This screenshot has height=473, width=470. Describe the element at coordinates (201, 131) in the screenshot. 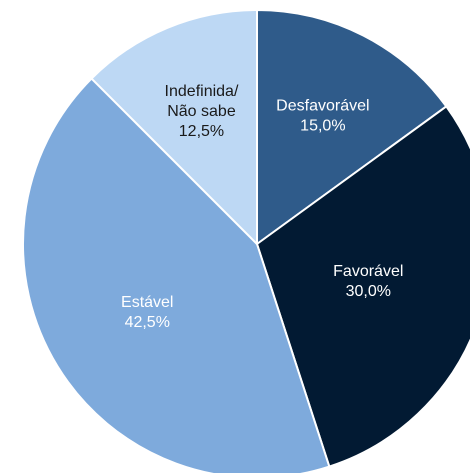

I see `slice-value-label: 12,5%` at that location.